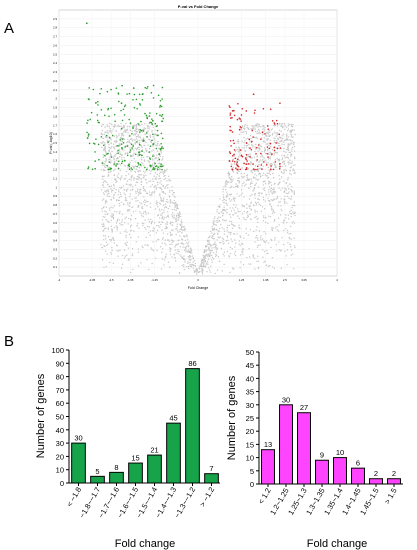  I want to click on bar, so click(358, 476).